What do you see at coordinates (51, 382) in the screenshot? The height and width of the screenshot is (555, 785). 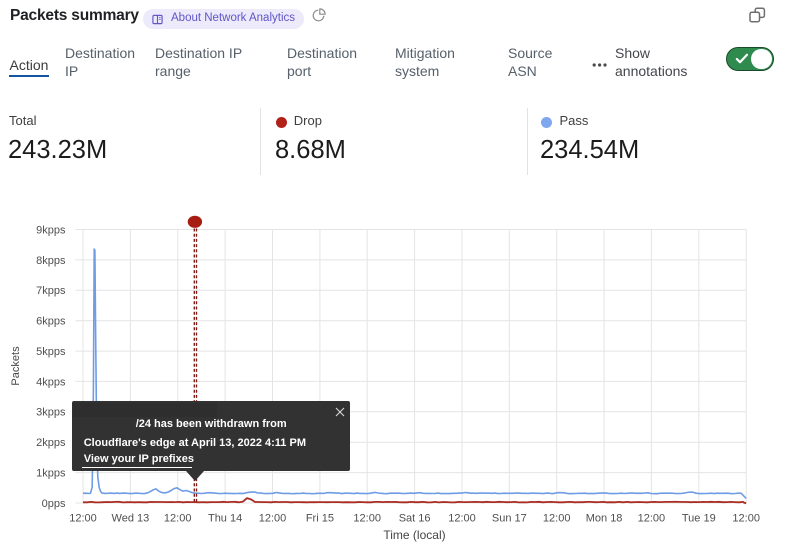 I see `svg-text: 4kpps` at bounding box center [51, 382].